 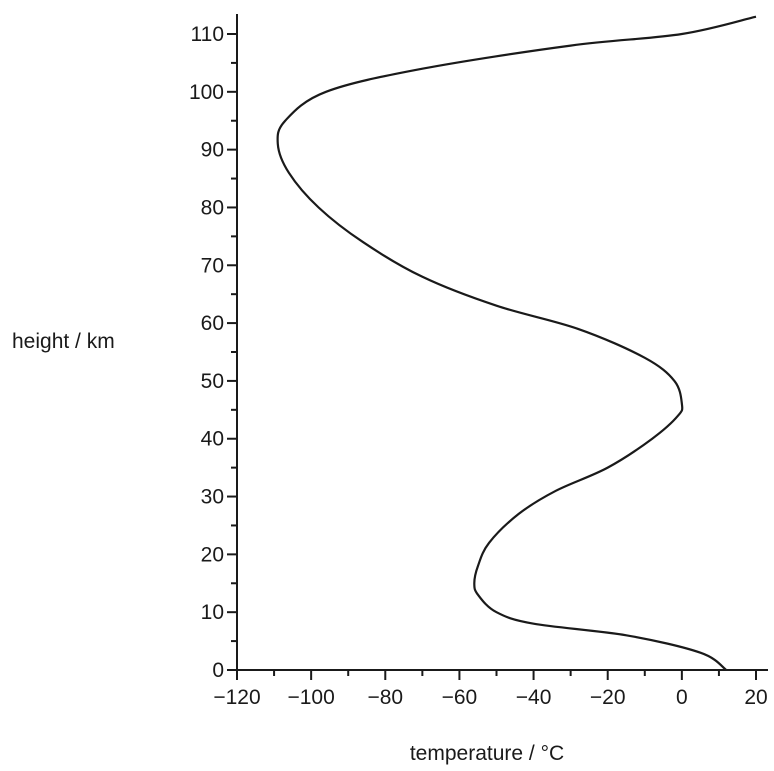 I want to click on y-tick-label: 50, so click(x=212, y=381).